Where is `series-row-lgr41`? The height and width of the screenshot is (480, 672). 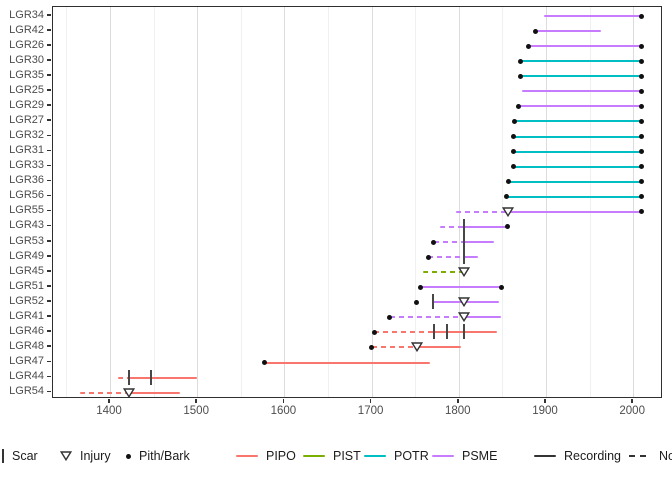 series-row-lgr41 is located at coordinates (357, 317).